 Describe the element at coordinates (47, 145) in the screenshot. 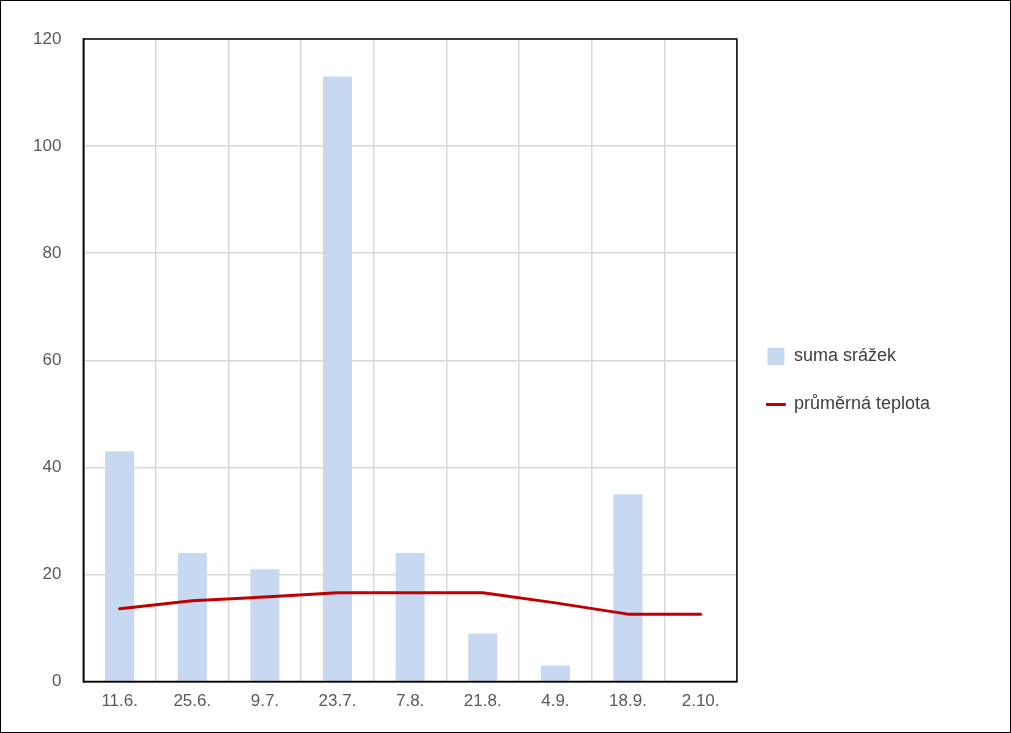

I see `y-tick-label: 100` at that location.